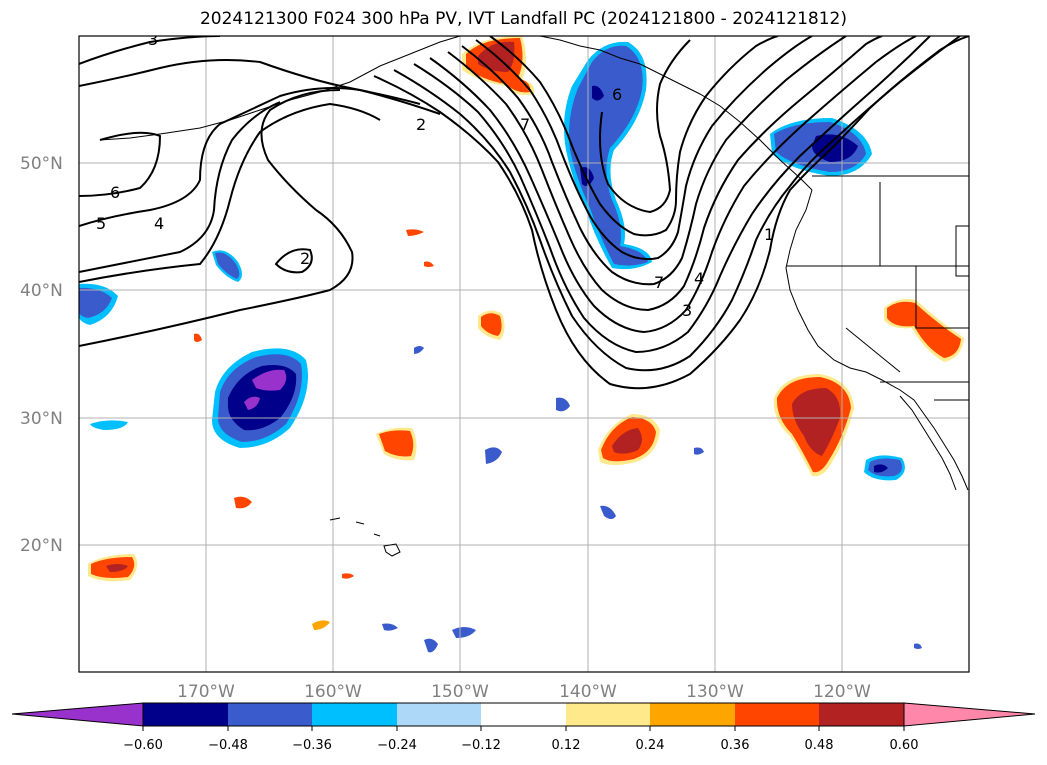  Describe the element at coordinates (819, 745) in the screenshot. I see `colorbar-tick-label: 0.48` at that location.